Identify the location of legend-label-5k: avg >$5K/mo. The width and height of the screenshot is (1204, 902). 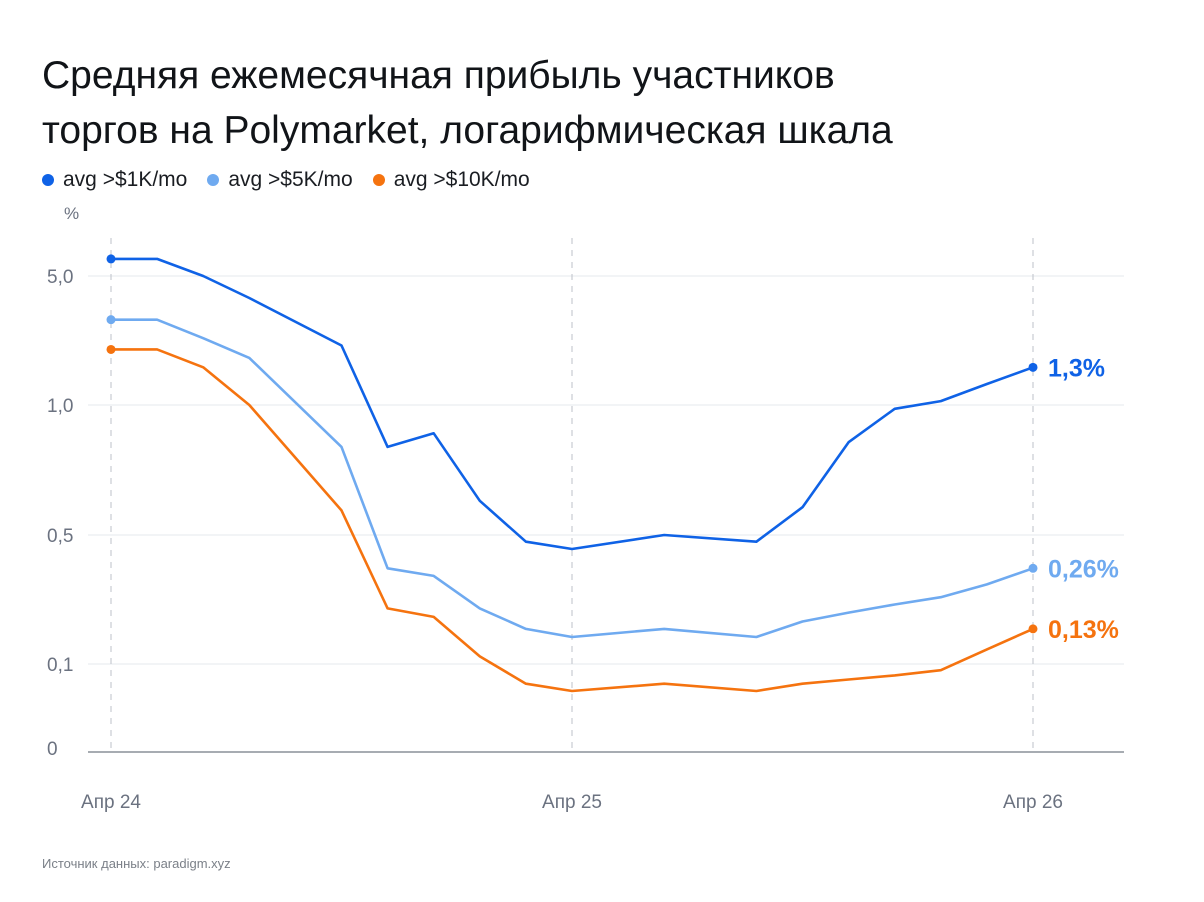
(290, 179).